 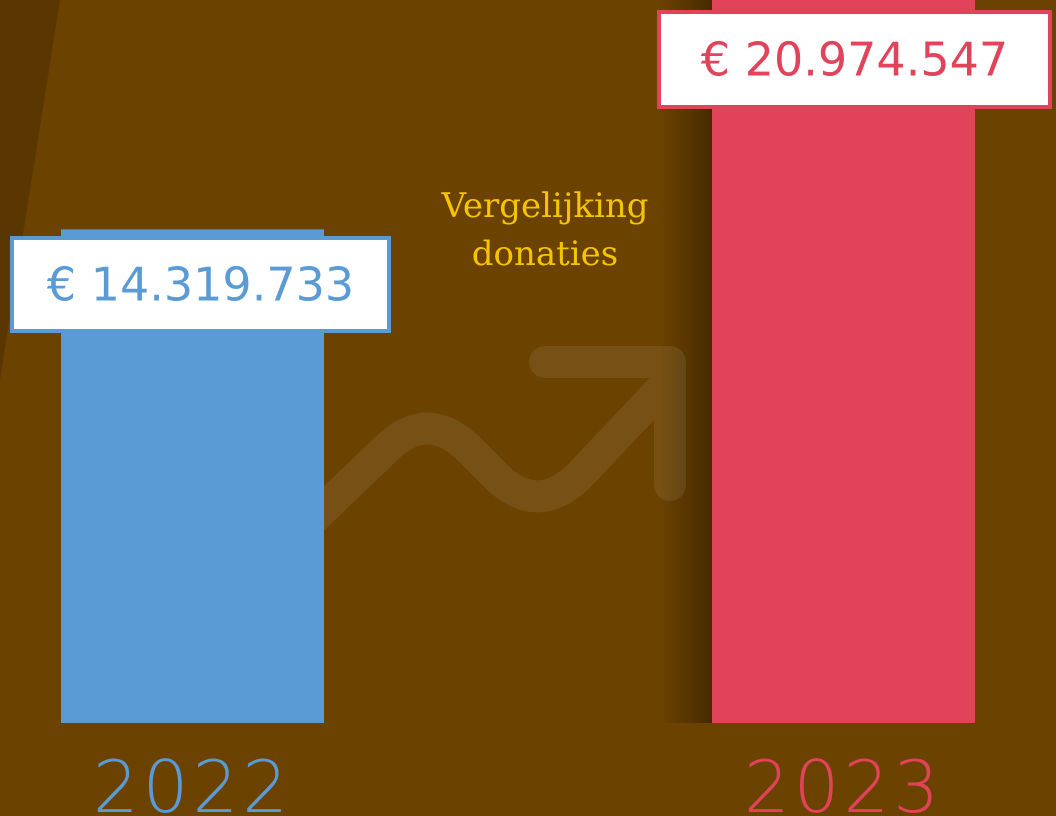 I want to click on value-label: € 14.319.733, so click(x=200, y=285).